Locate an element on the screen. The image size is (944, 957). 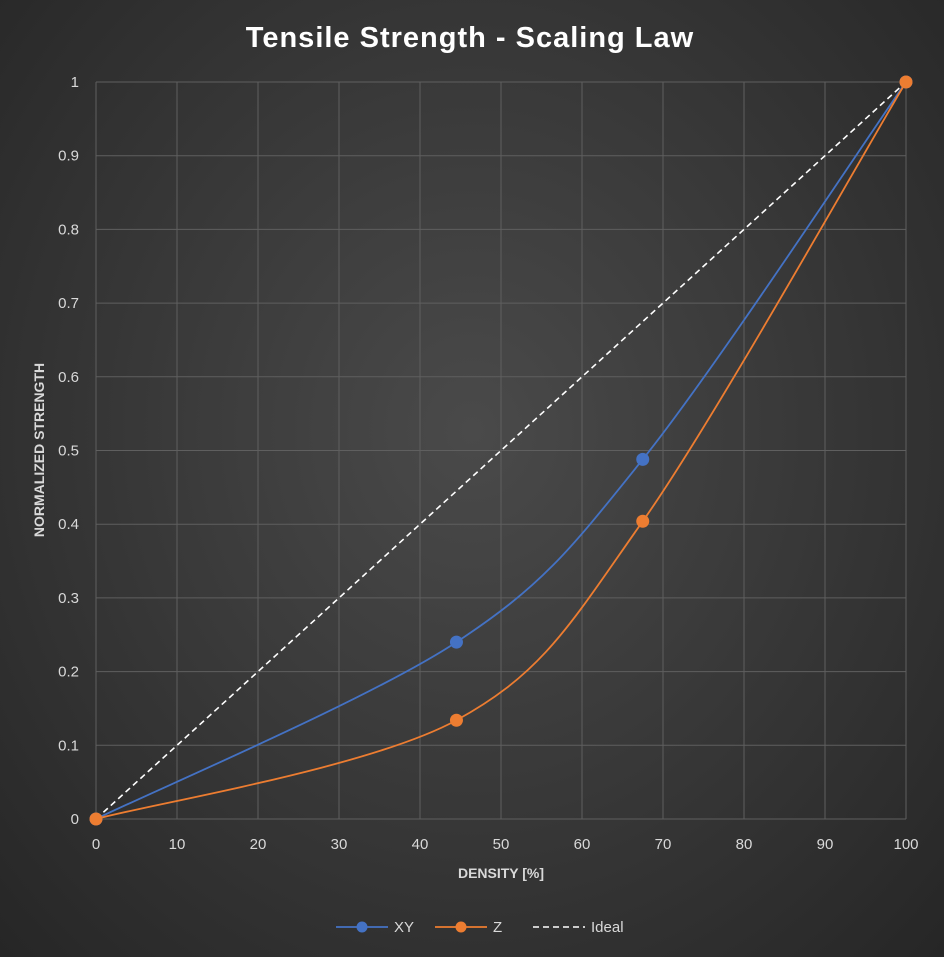
y-tick-label: 0.6 is located at coordinates (68, 377).